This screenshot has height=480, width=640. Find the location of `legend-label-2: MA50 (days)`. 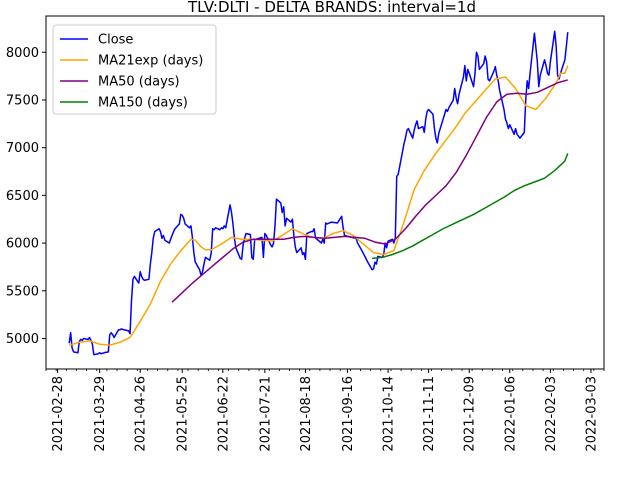

legend-label-2: MA50 (days) is located at coordinates (139, 82).